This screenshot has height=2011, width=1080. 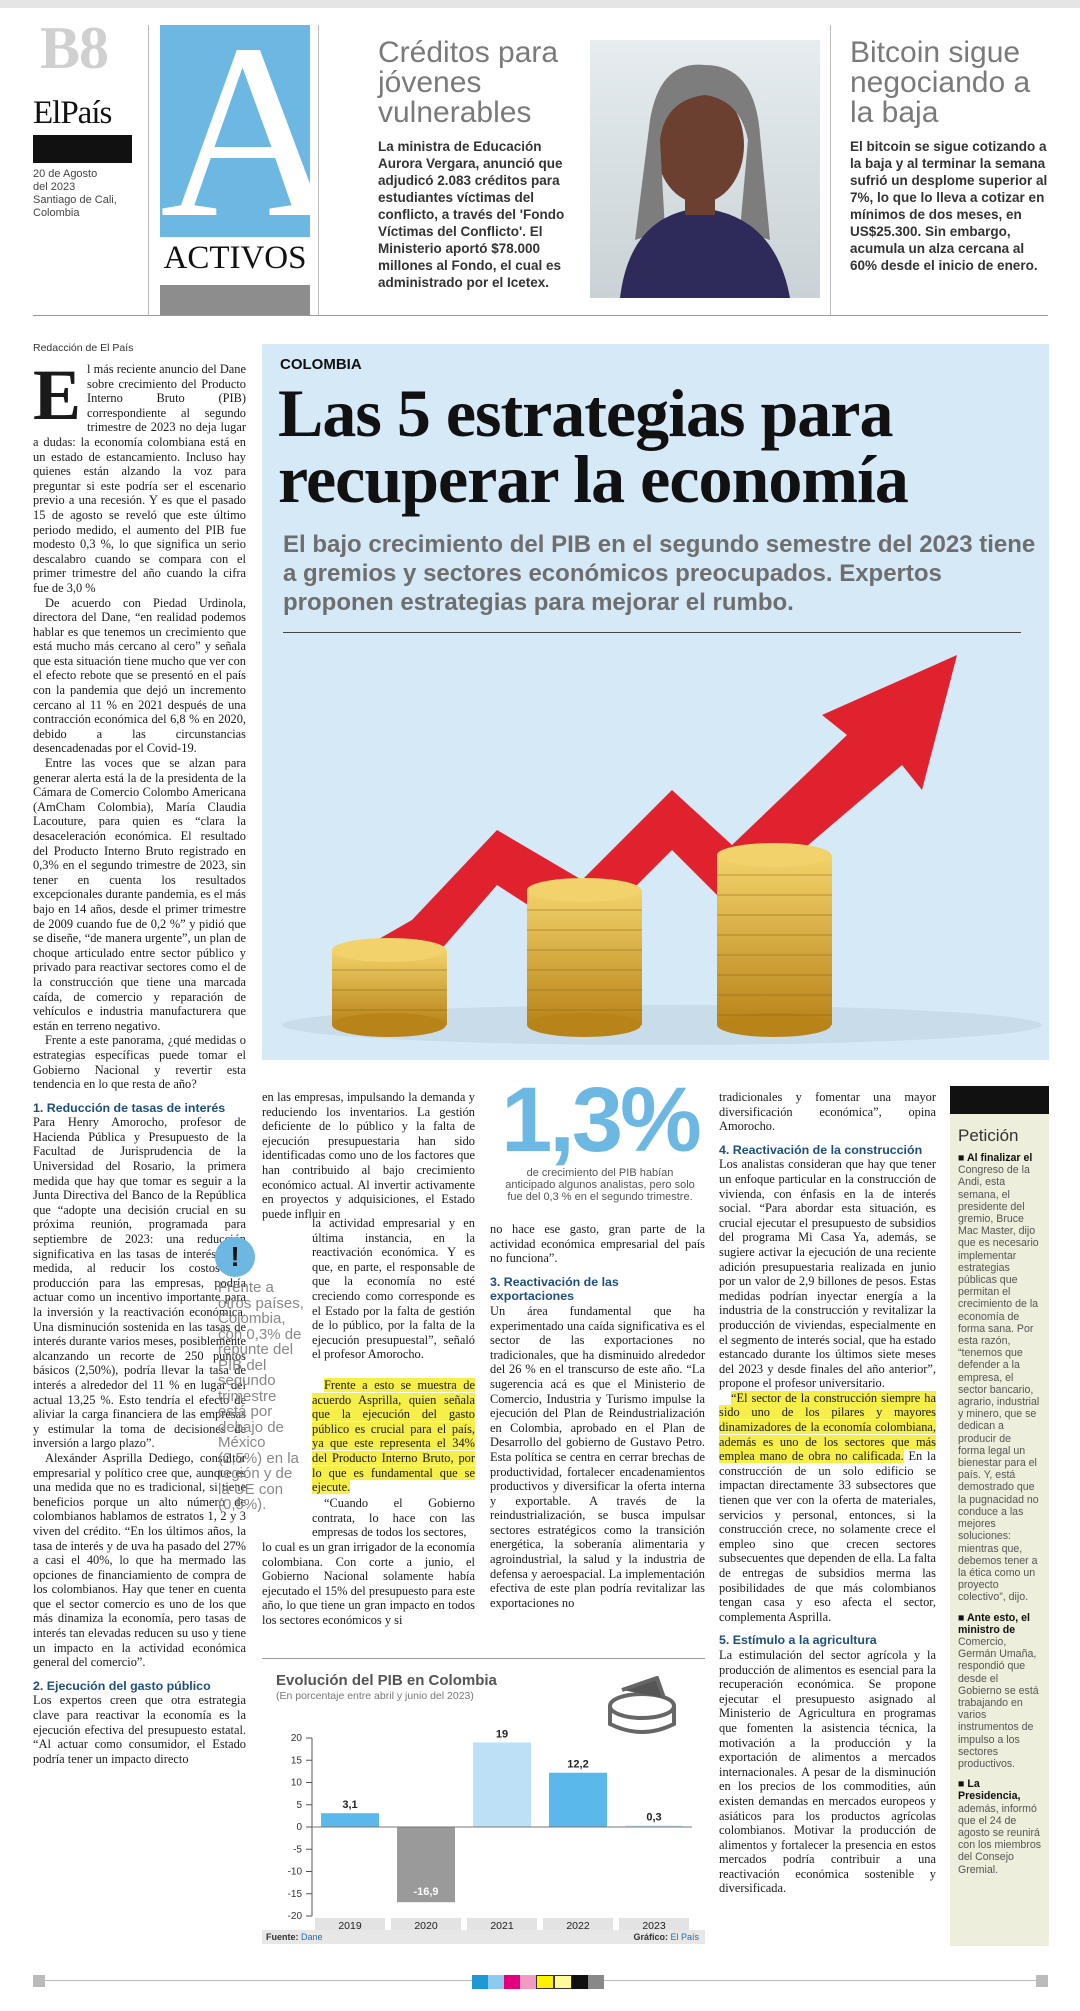 What do you see at coordinates (250, 135) in the screenshot?
I see `section-letter: A` at bounding box center [250, 135].